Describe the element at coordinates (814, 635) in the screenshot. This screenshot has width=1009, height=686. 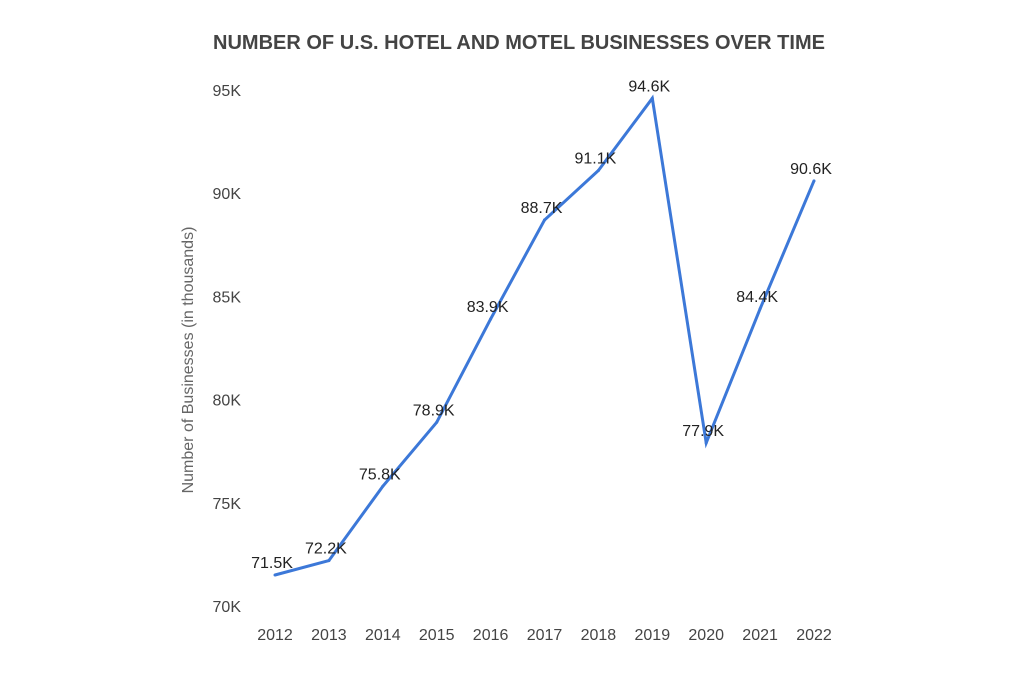
I see `x-tick-label: 2022` at that location.